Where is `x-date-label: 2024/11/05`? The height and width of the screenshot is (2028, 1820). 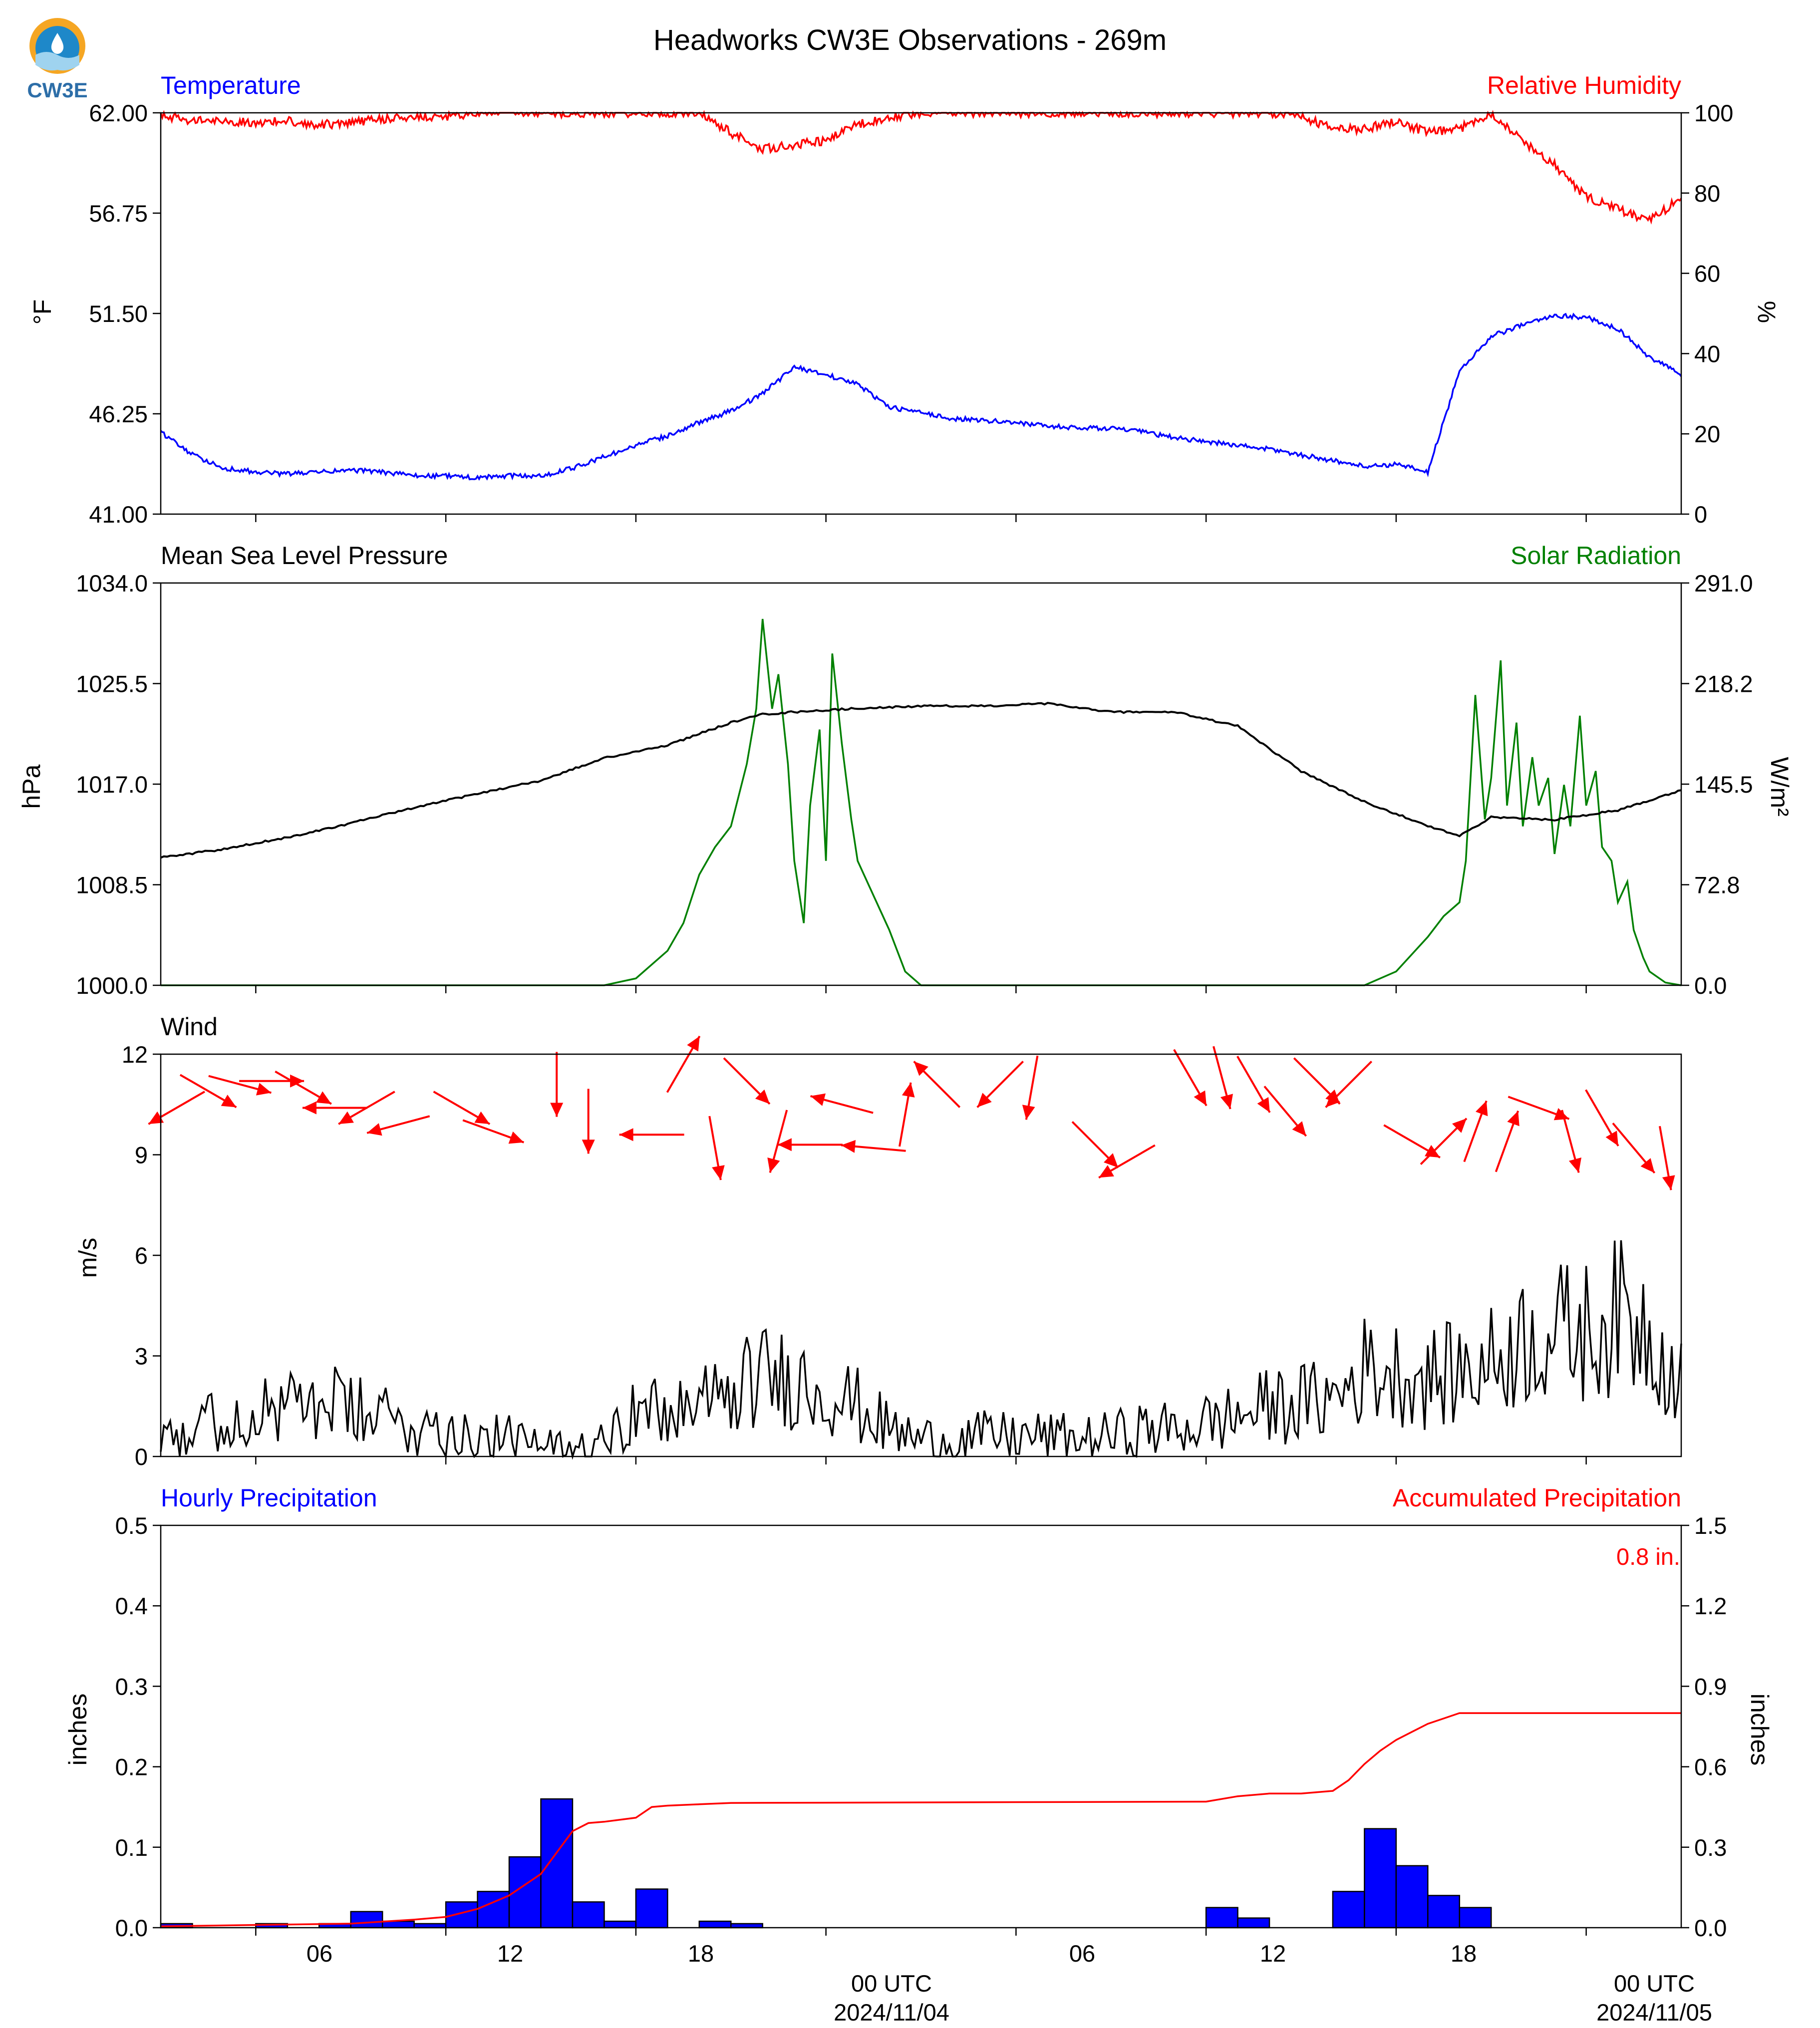
x-date-label: 2024/11/05 is located at coordinates (1654, 2012).